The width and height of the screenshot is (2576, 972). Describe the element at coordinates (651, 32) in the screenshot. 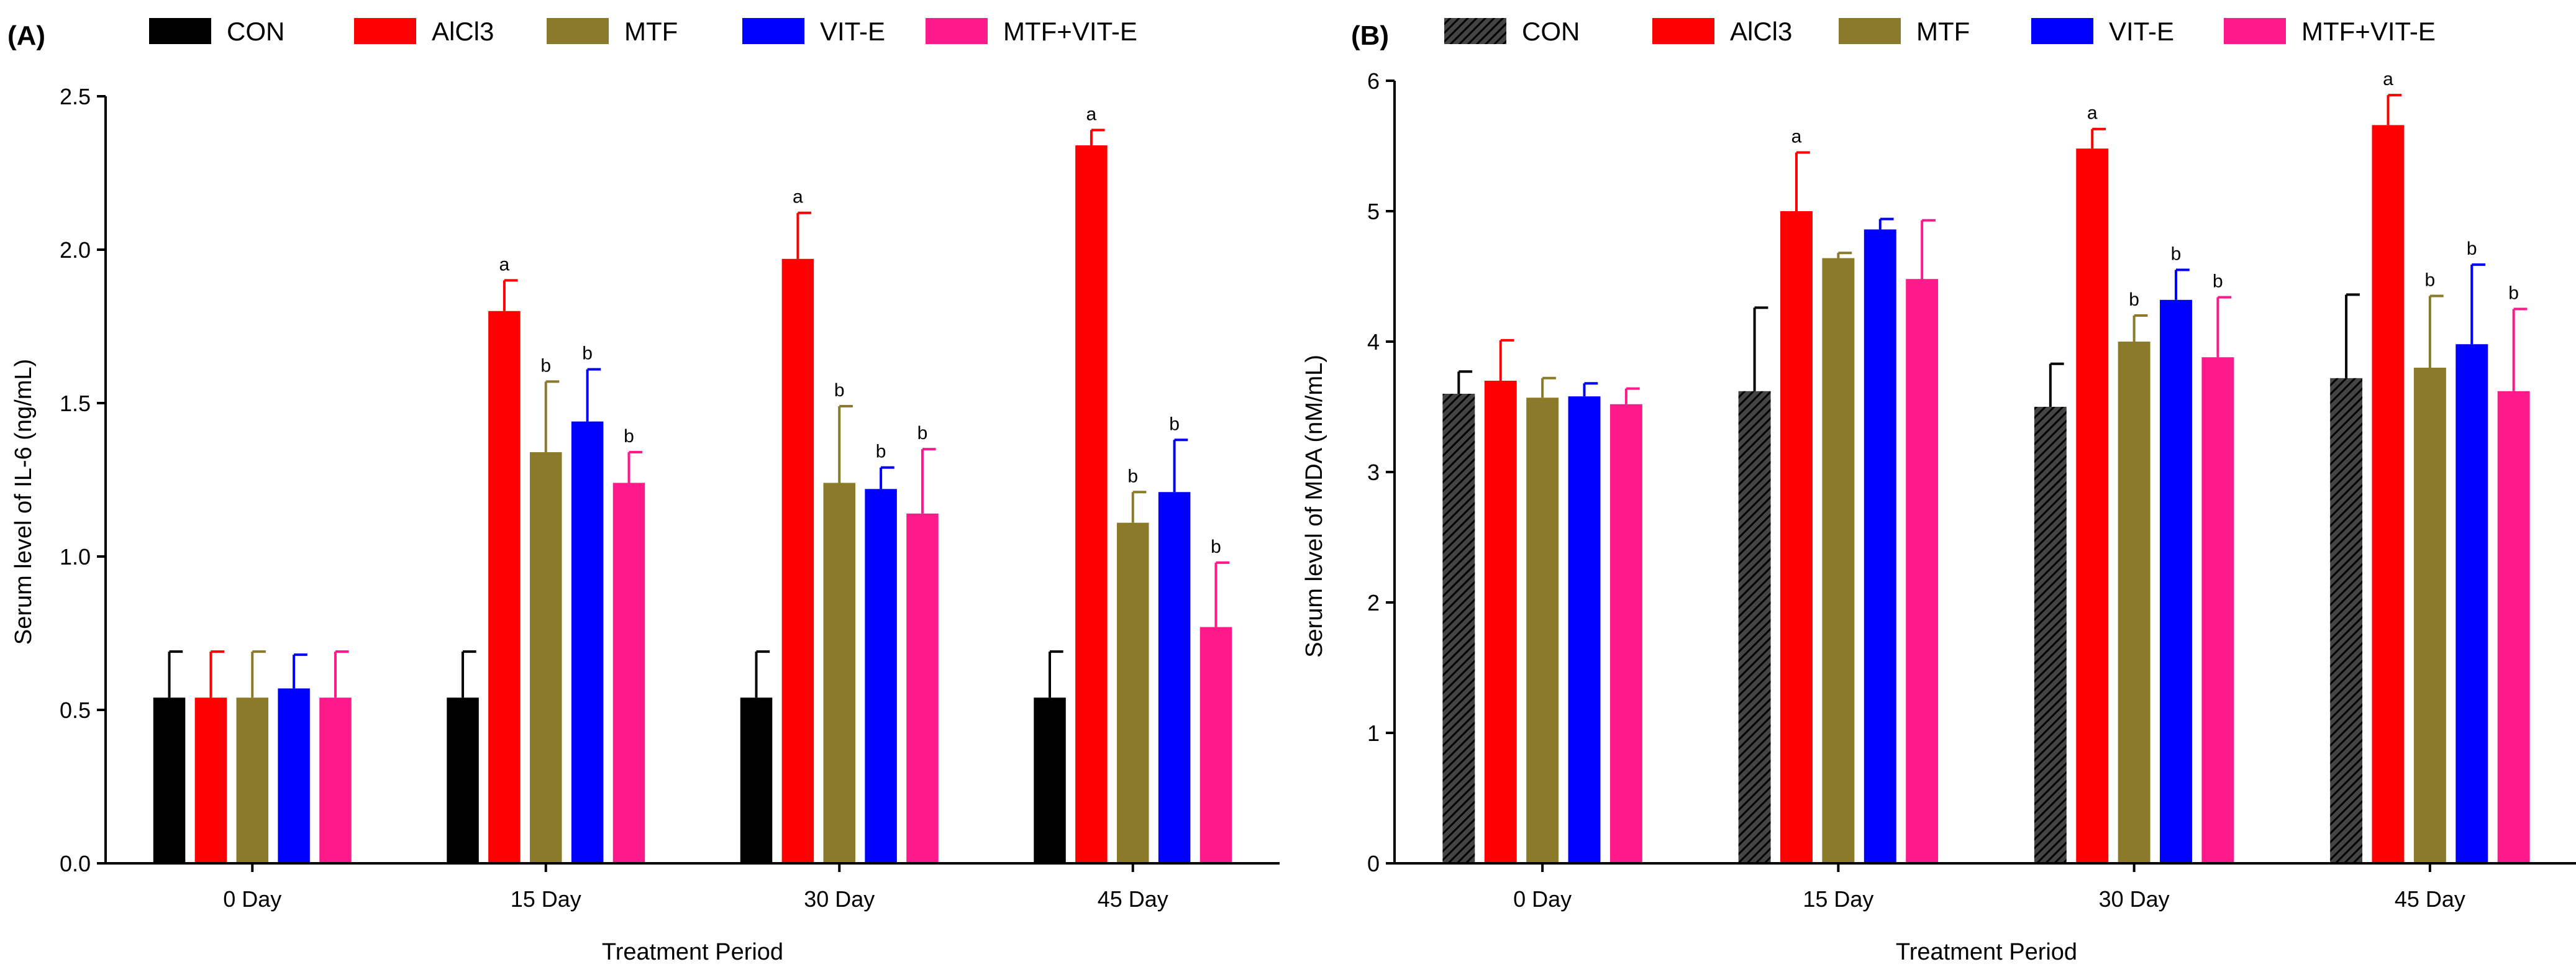

I see `legend-label: MTF` at that location.